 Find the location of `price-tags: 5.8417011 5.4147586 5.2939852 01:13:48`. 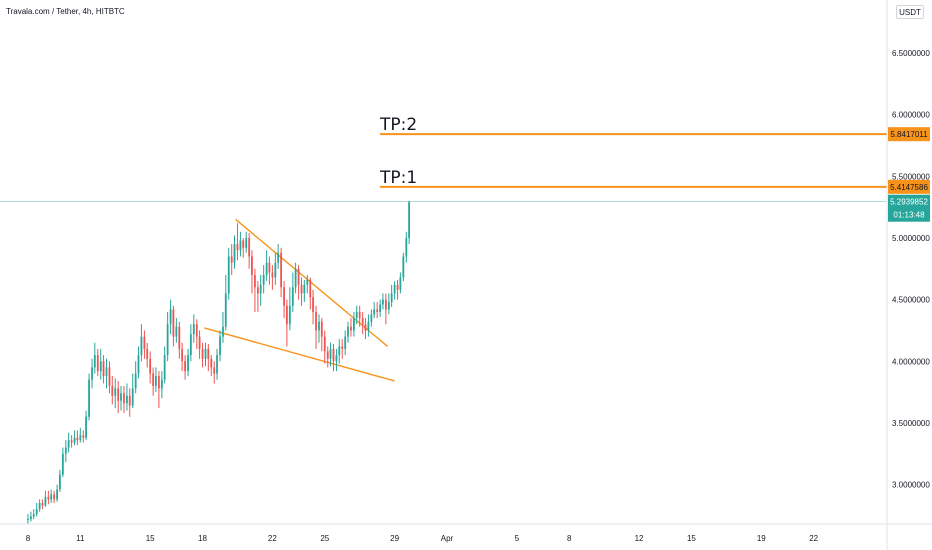

price-tags: 5.8417011 5.4147586 5.2939852 01:13:48 is located at coordinates (909, 174).